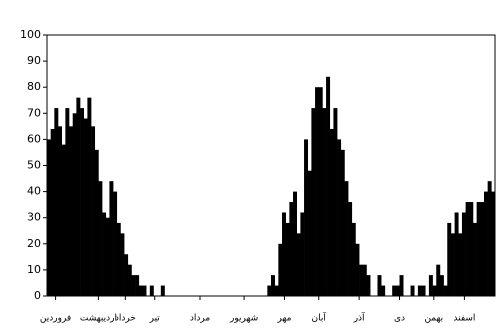 Image resolution: width=496 pixels, height=333 pixels. What do you see at coordinates (399, 319) in the screenshot?
I see `x-tick-label: دی` at bounding box center [399, 319].